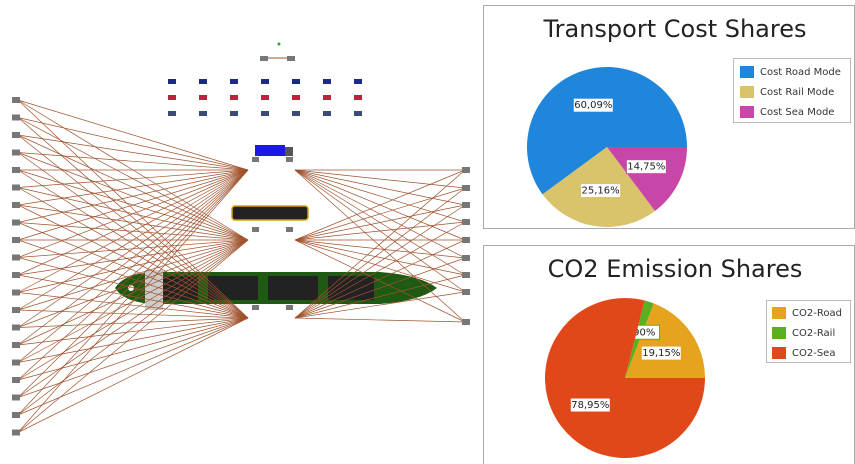 This screenshot has height=464, width=855. Describe the element at coordinates (813, 333) in the screenshot. I see `legend-label: CO2-Rail` at that location.